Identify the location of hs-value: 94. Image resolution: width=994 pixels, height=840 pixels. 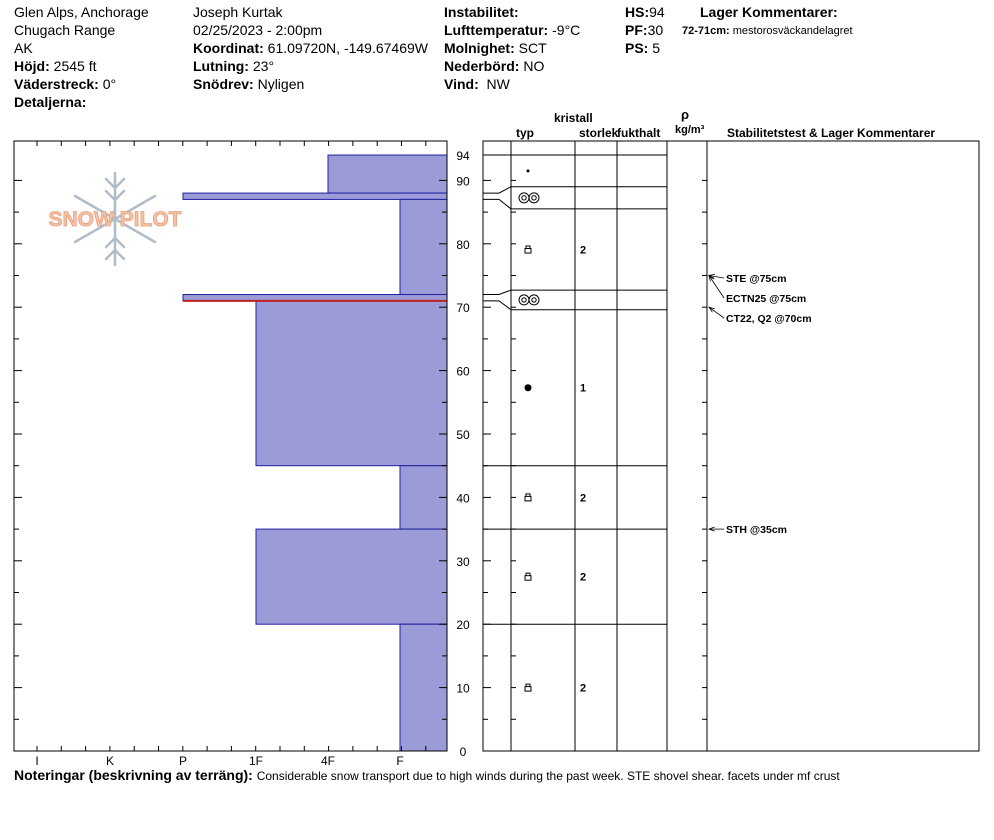
(657, 12).